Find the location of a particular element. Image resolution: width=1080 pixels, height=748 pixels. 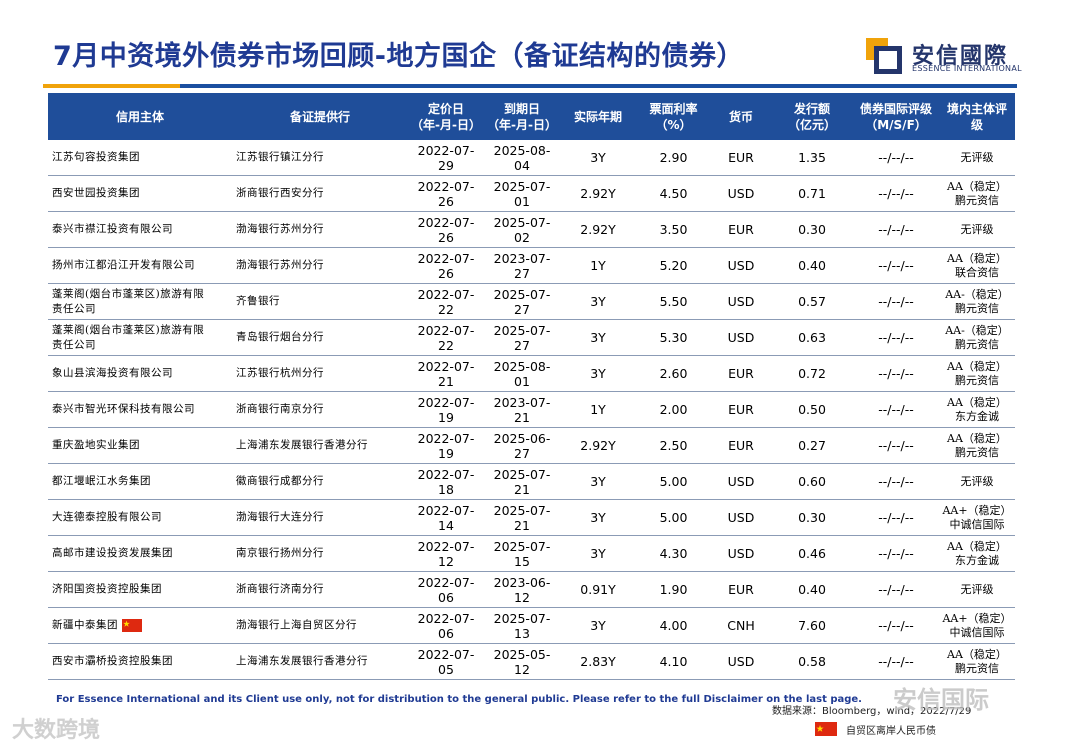

issuer-line: 泰兴市智光环保科技有限公司 is located at coordinates (123, 409).